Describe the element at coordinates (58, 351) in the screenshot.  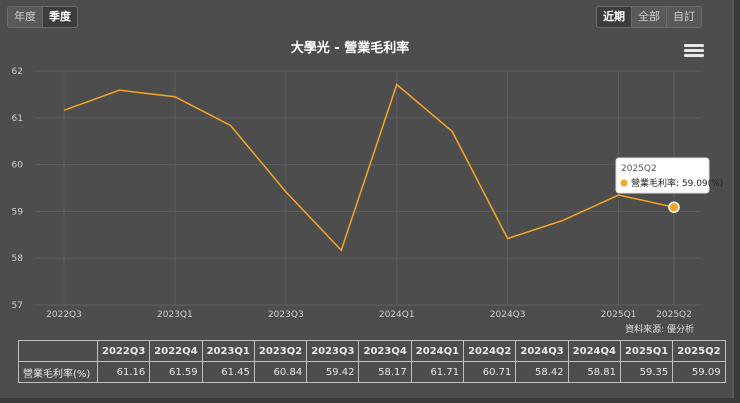
I see `table-corner-cell` at that location.